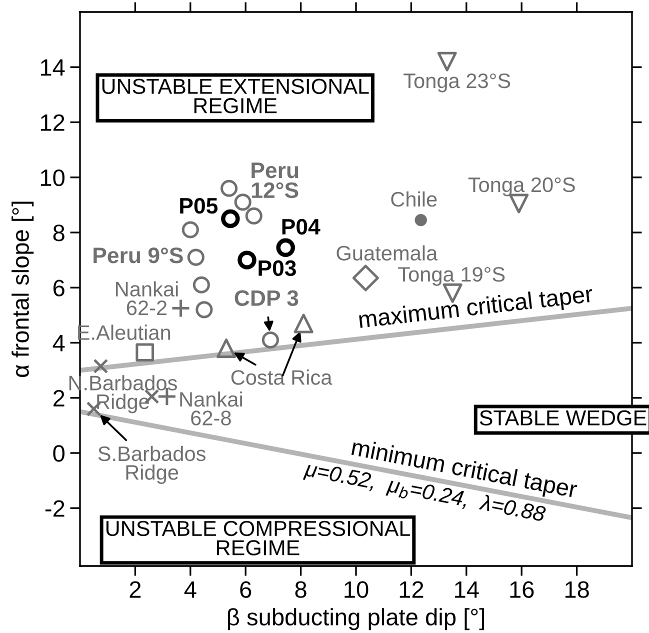 This screenshot has width=649, height=633. I want to click on annotation: Guatemala, so click(387, 253).